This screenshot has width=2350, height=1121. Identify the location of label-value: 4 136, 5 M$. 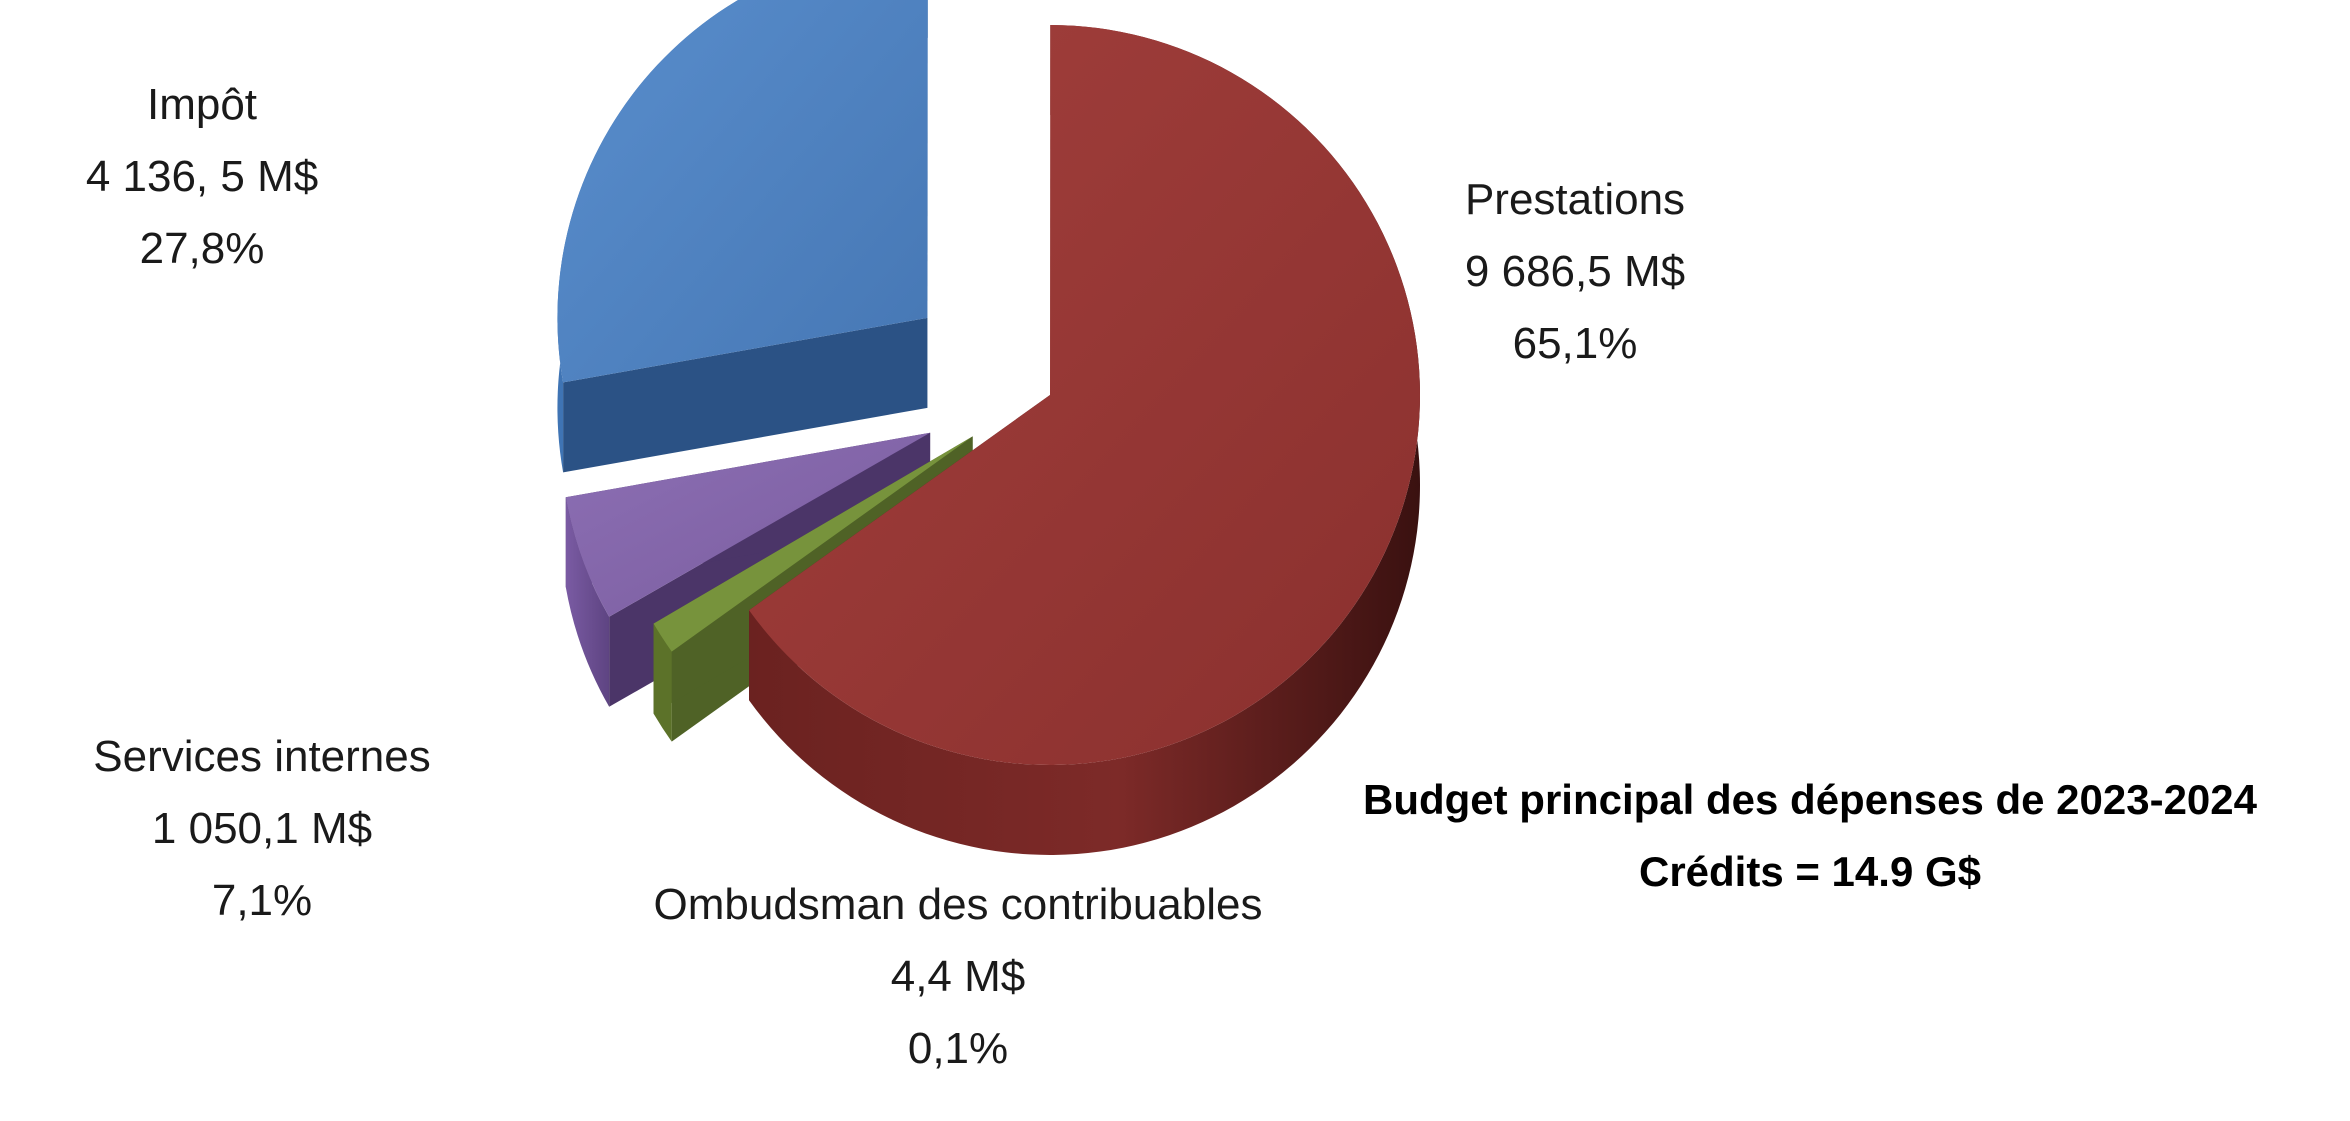
(202, 176).